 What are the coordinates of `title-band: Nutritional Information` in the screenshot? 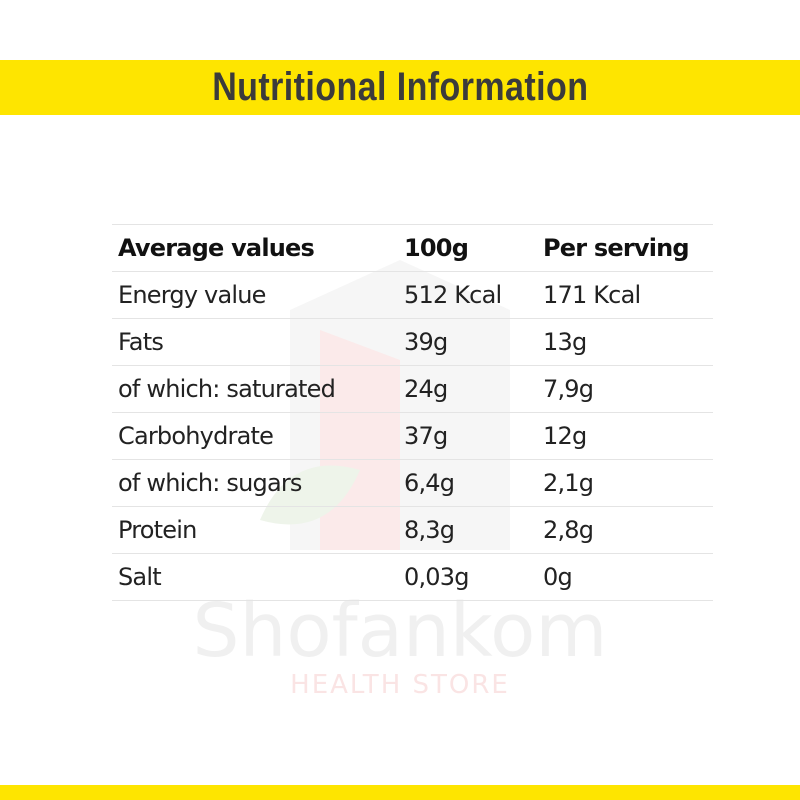 It's located at (400, 87).